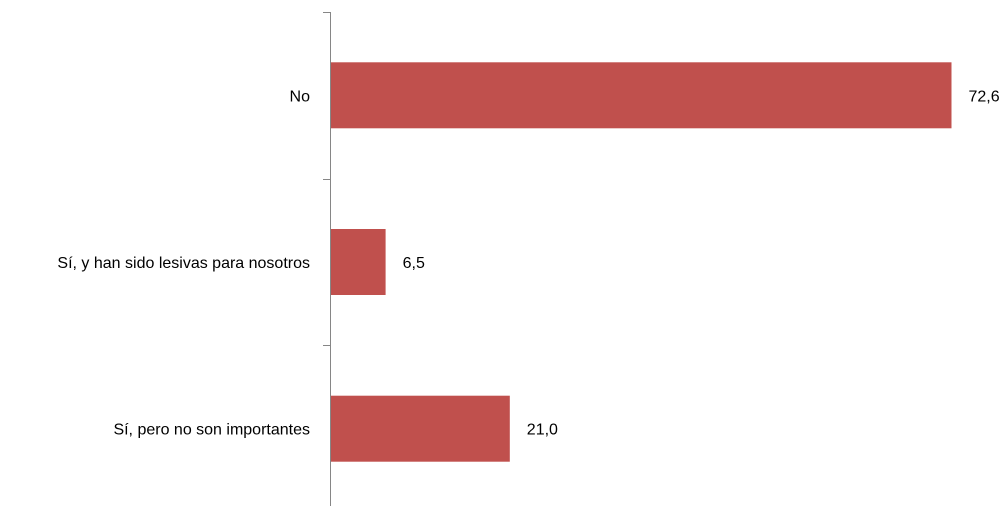 This screenshot has height=506, width=1000. I want to click on data-label-1: 72,6, so click(984, 96).